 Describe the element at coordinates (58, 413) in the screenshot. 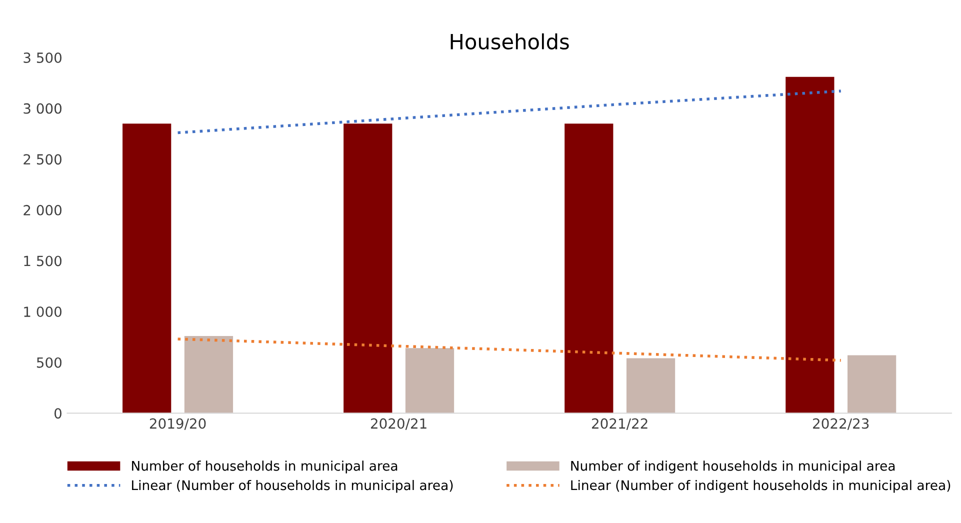

I see `y-tick-label: 0` at that location.